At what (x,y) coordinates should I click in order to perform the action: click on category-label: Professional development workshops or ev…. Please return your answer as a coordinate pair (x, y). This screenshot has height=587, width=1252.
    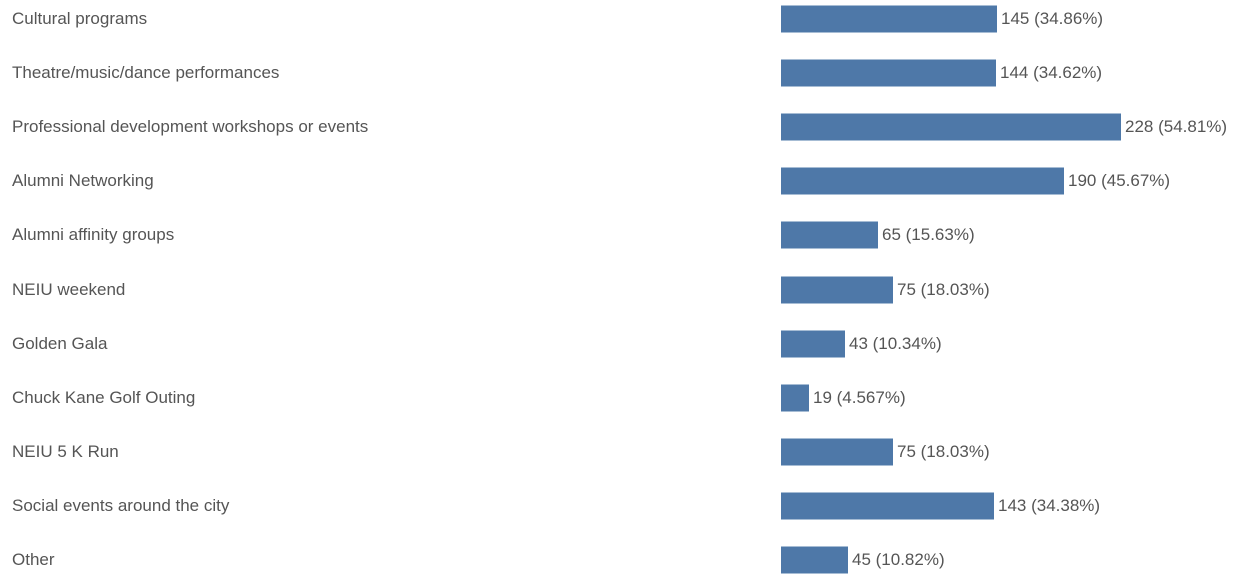
    Looking at the image, I should click on (190, 127).